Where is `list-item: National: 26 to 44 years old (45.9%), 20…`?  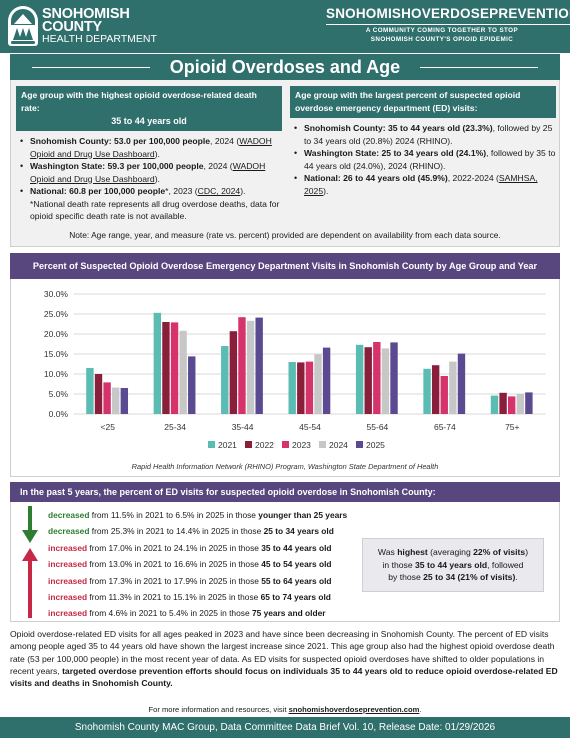 list-item: National: 26 to 44 years old (45.9%), 20… is located at coordinates (423, 184).